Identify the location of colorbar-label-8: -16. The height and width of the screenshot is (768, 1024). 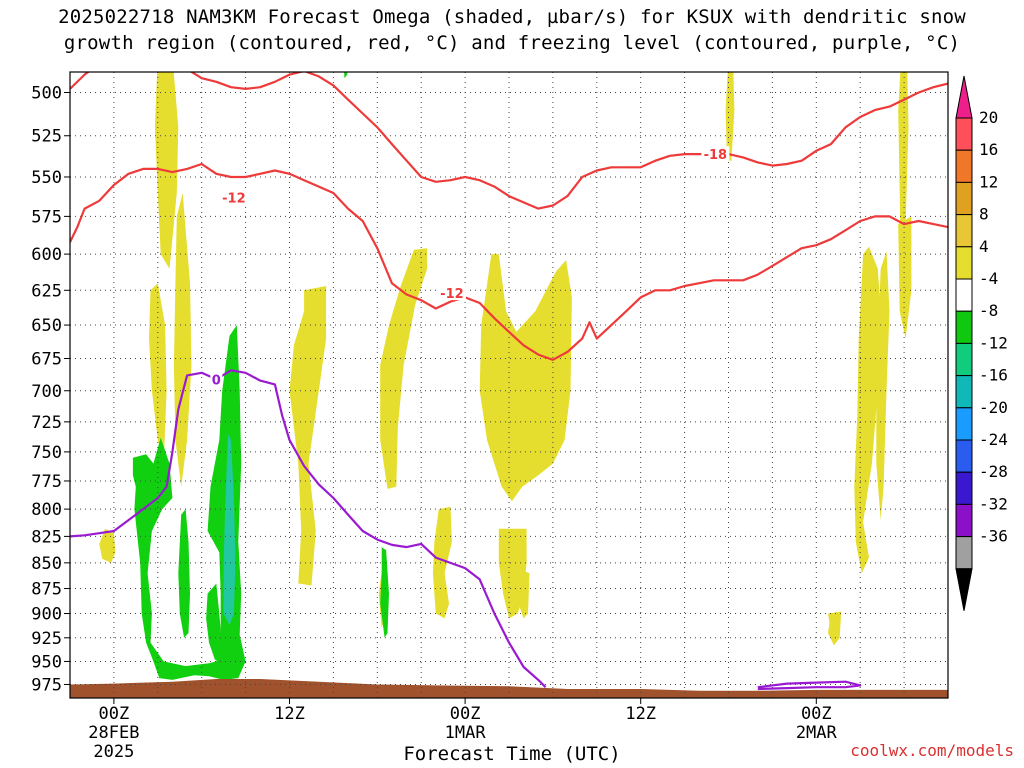
(993, 375).